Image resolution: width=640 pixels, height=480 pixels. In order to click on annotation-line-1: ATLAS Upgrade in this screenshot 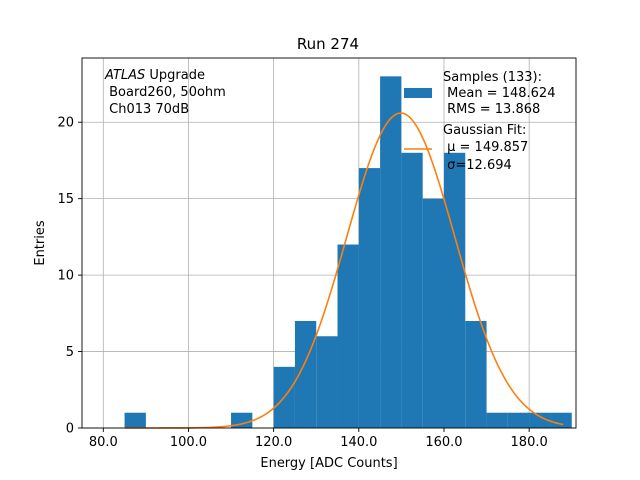, I will do `click(154, 75)`.